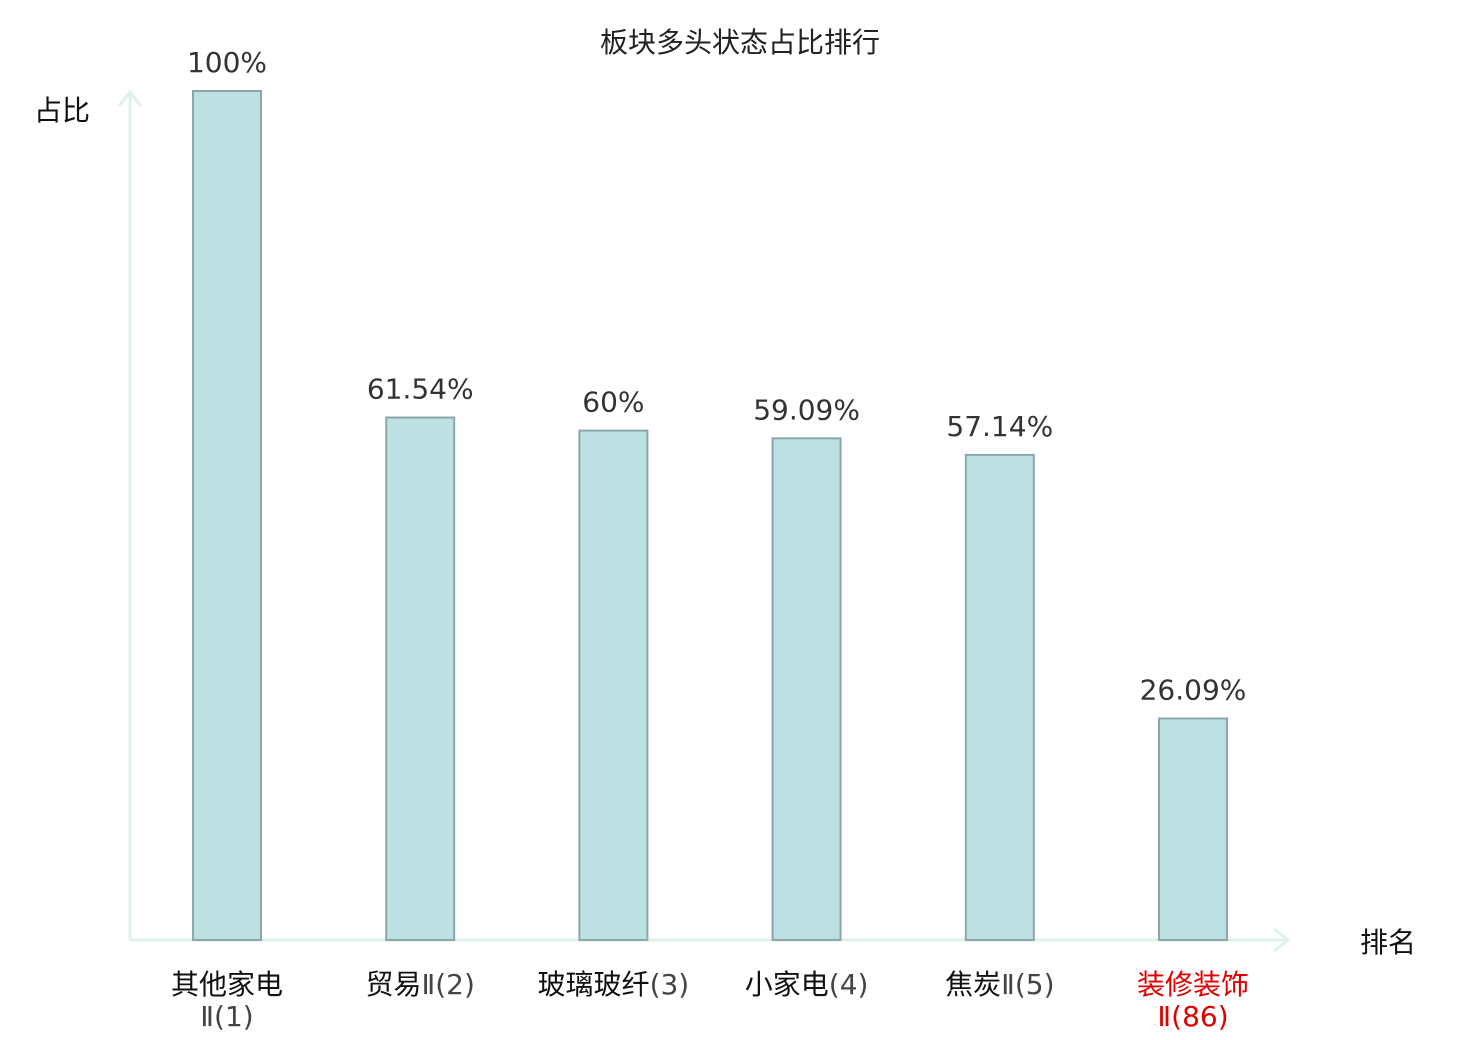 The height and width of the screenshot is (1040, 1480). Describe the element at coordinates (710, 940) in the screenshot. I see `x-axis` at that location.